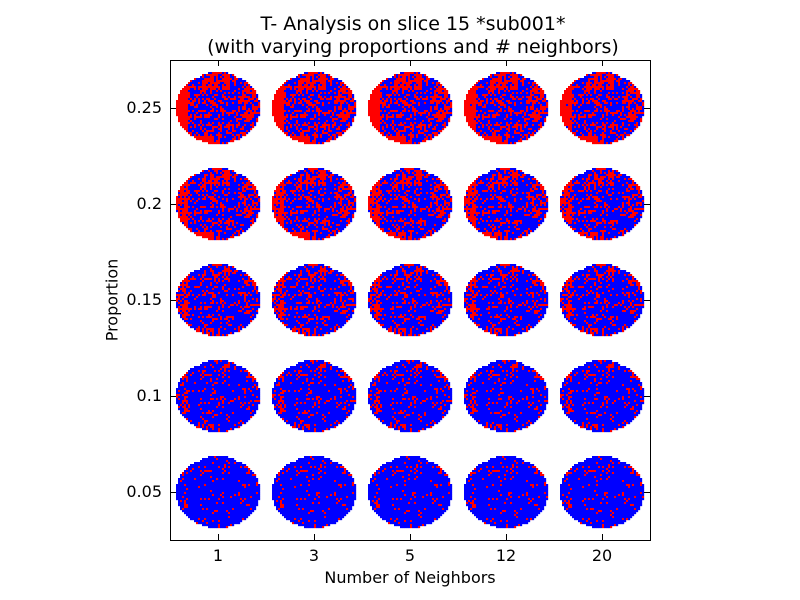 Image resolution: width=800 pixels, height=600 pixels. Describe the element at coordinates (218, 300) in the screenshot. I see `slice-map-p0.15-n1` at that location.